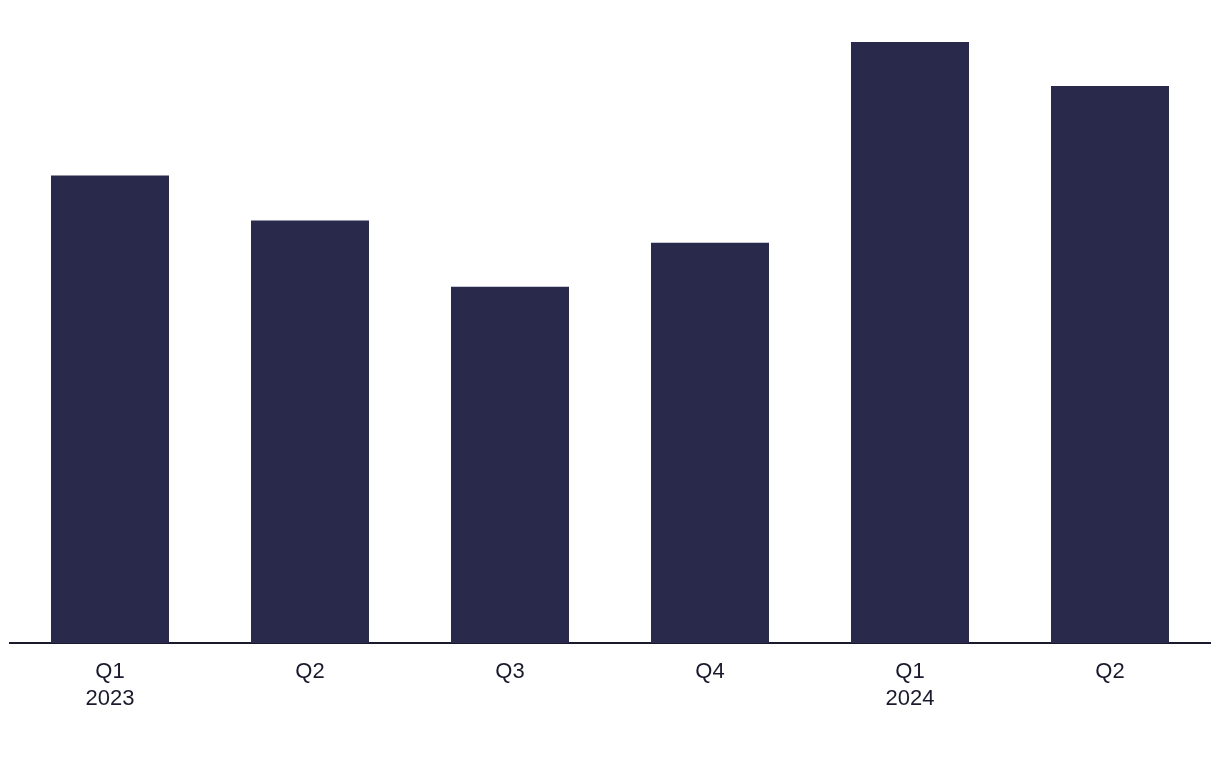 The height and width of the screenshot is (768, 1220). I want to click on x-tick-label: Q1 2024, so click(910, 684).